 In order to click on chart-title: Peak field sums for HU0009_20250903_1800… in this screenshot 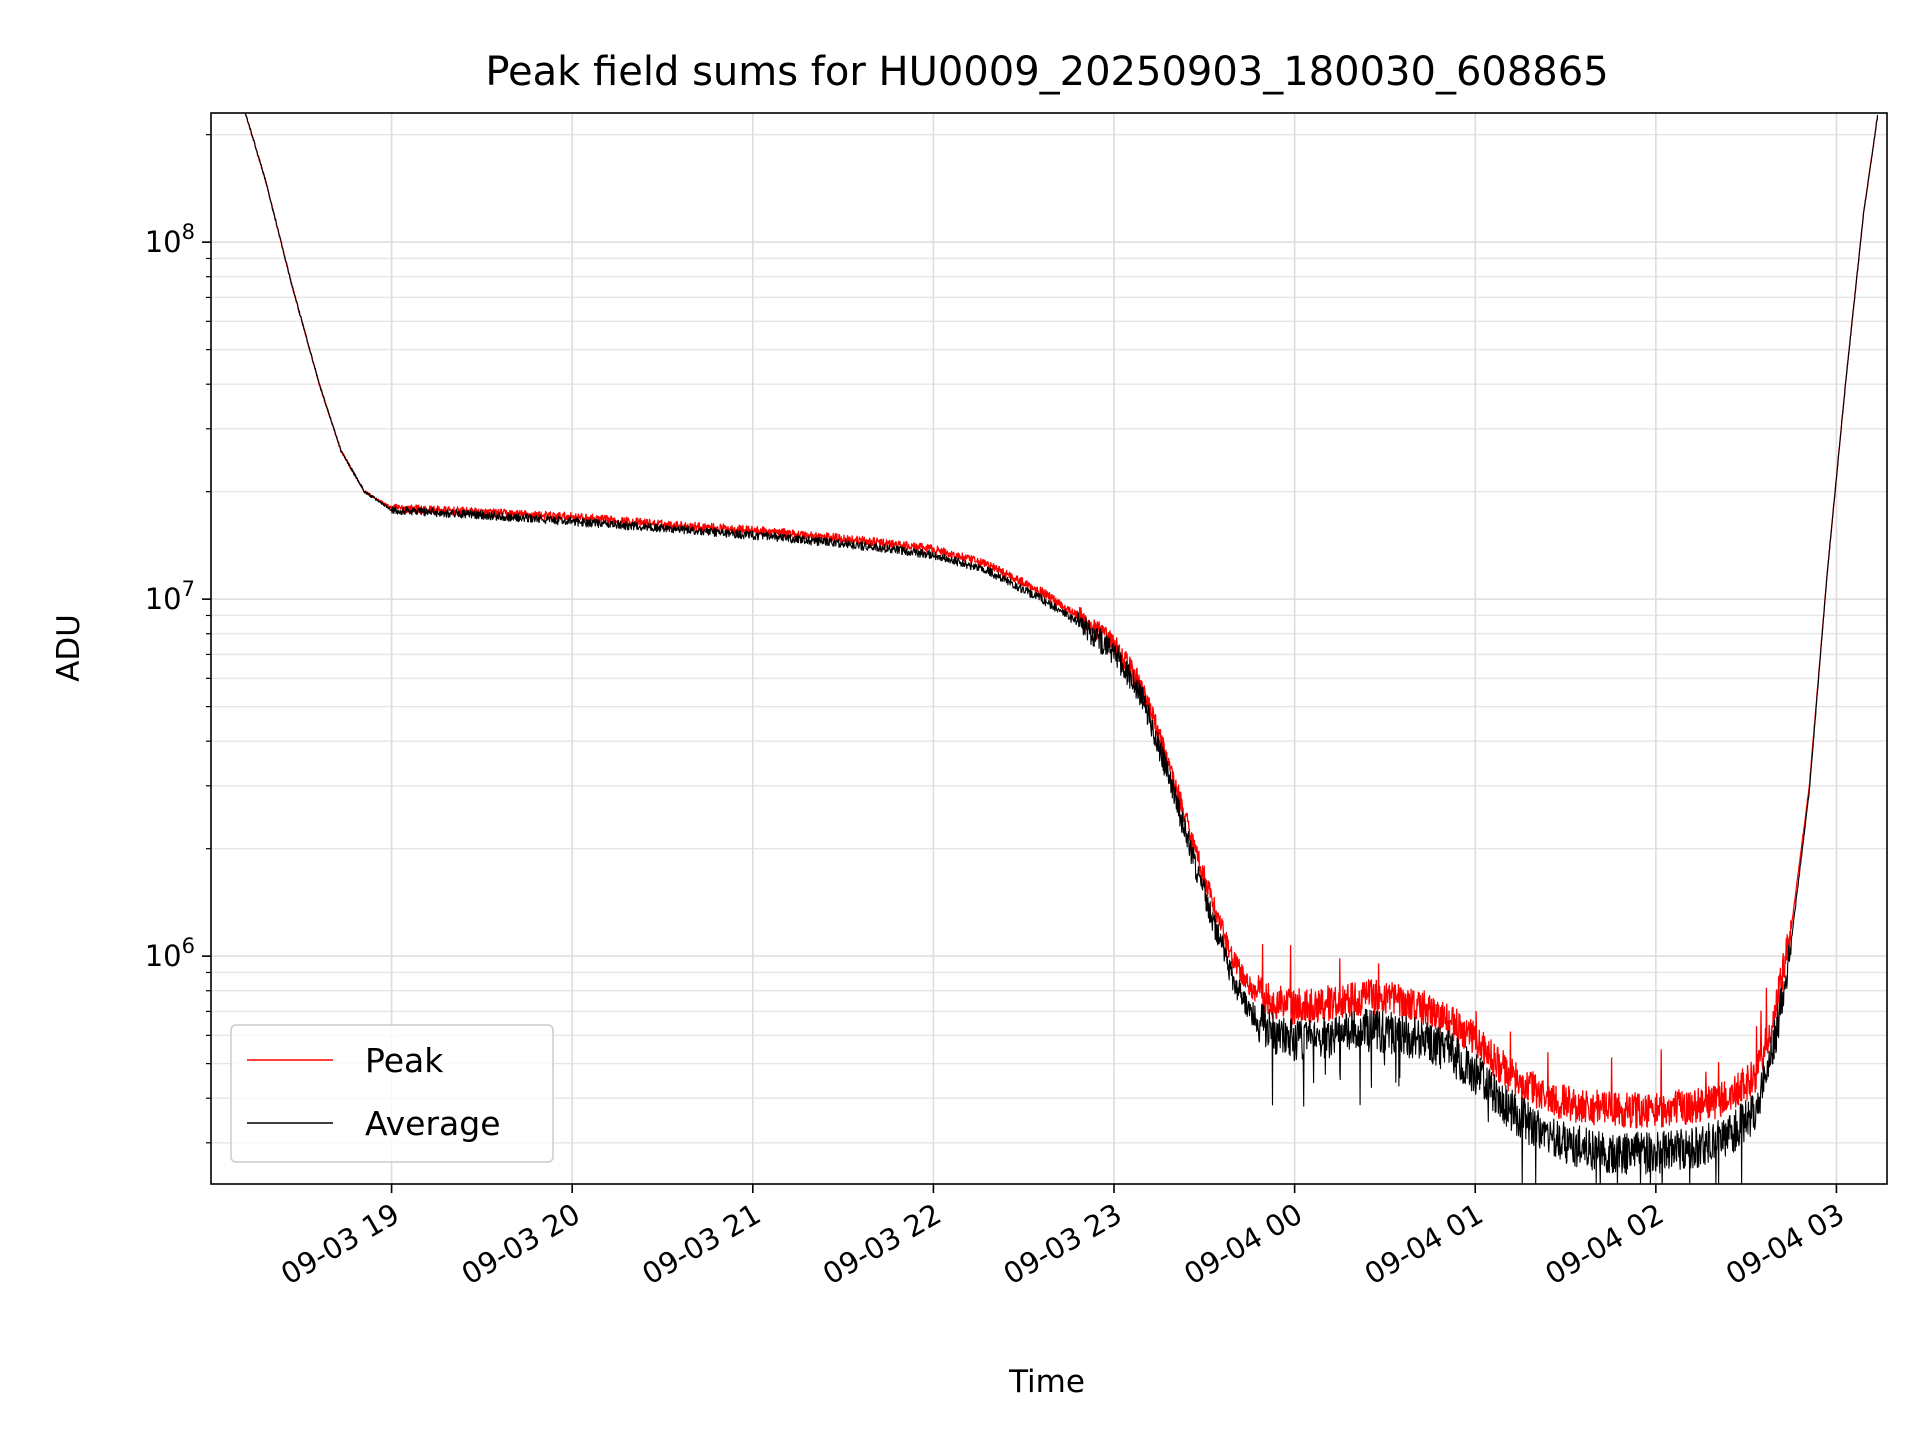, I will do `click(1046, 72)`.